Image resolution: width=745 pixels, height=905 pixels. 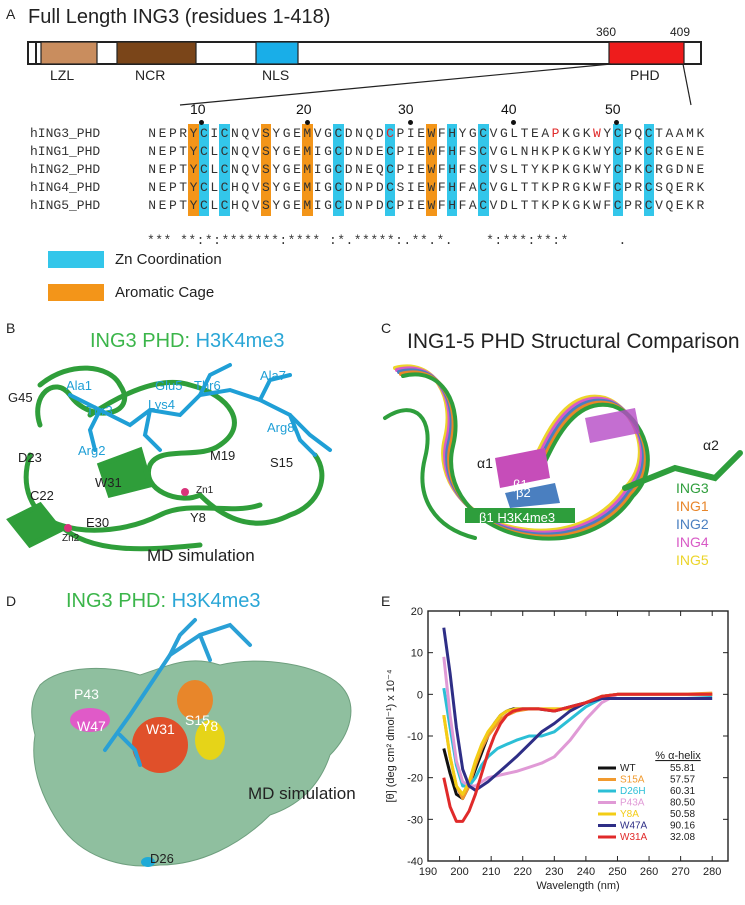 I want to click on position-40: 40, so click(x=509, y=109).